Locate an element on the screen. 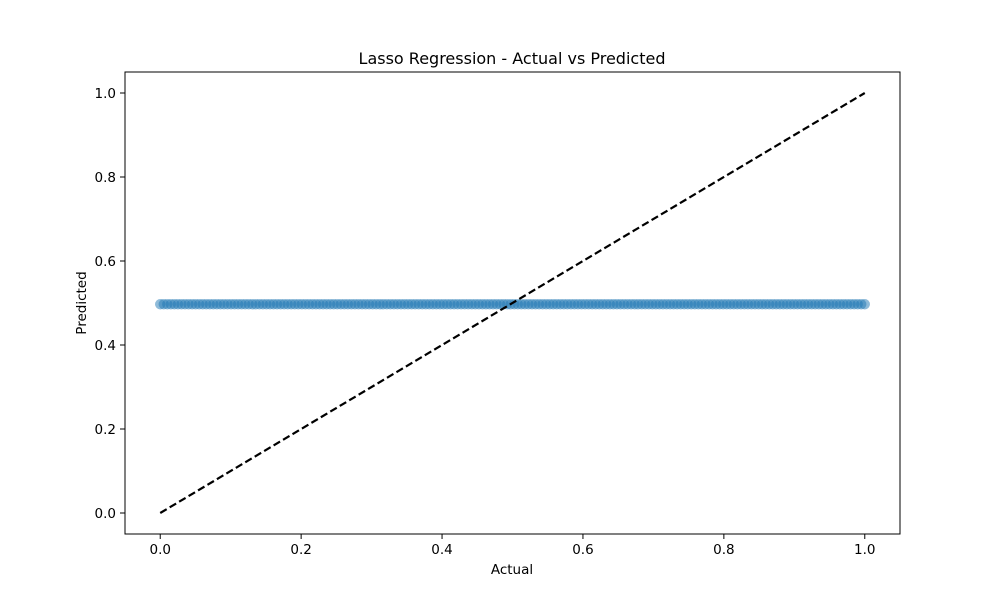 This screenshot has width=1000, height=600. x-tick-label: 0.6 is located at coordinates (582, 550).